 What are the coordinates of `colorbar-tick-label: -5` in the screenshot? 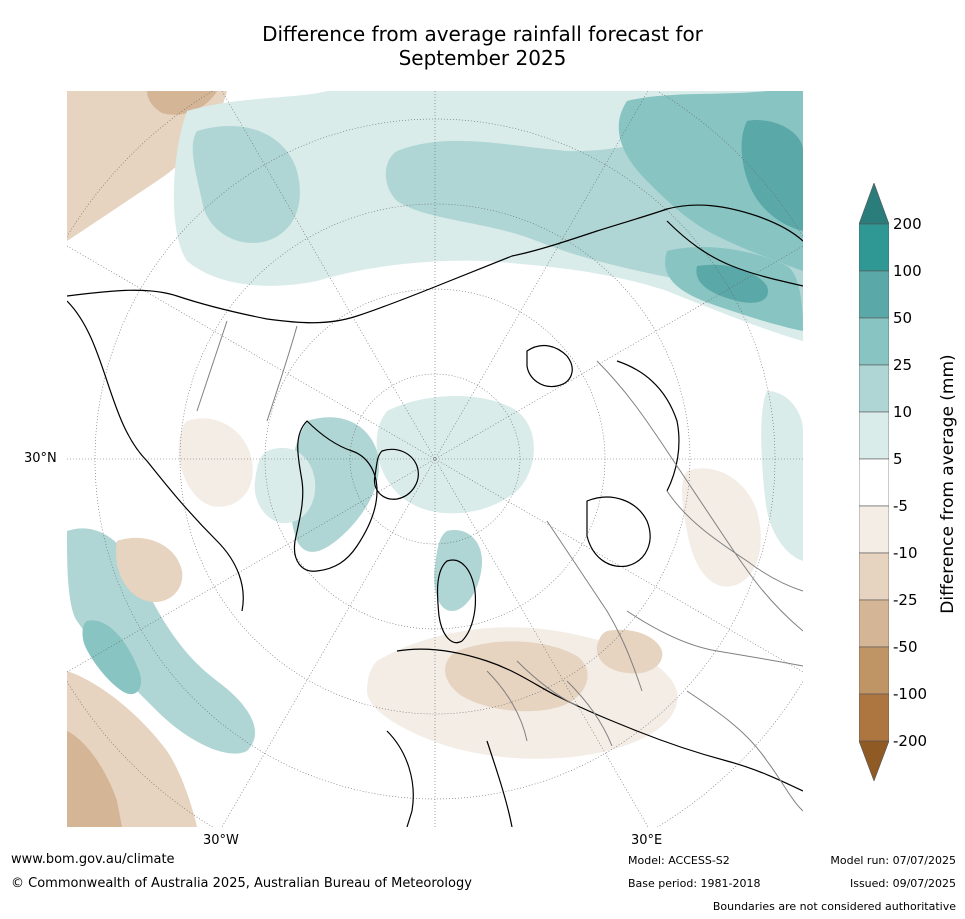 It's located at (900, 506).